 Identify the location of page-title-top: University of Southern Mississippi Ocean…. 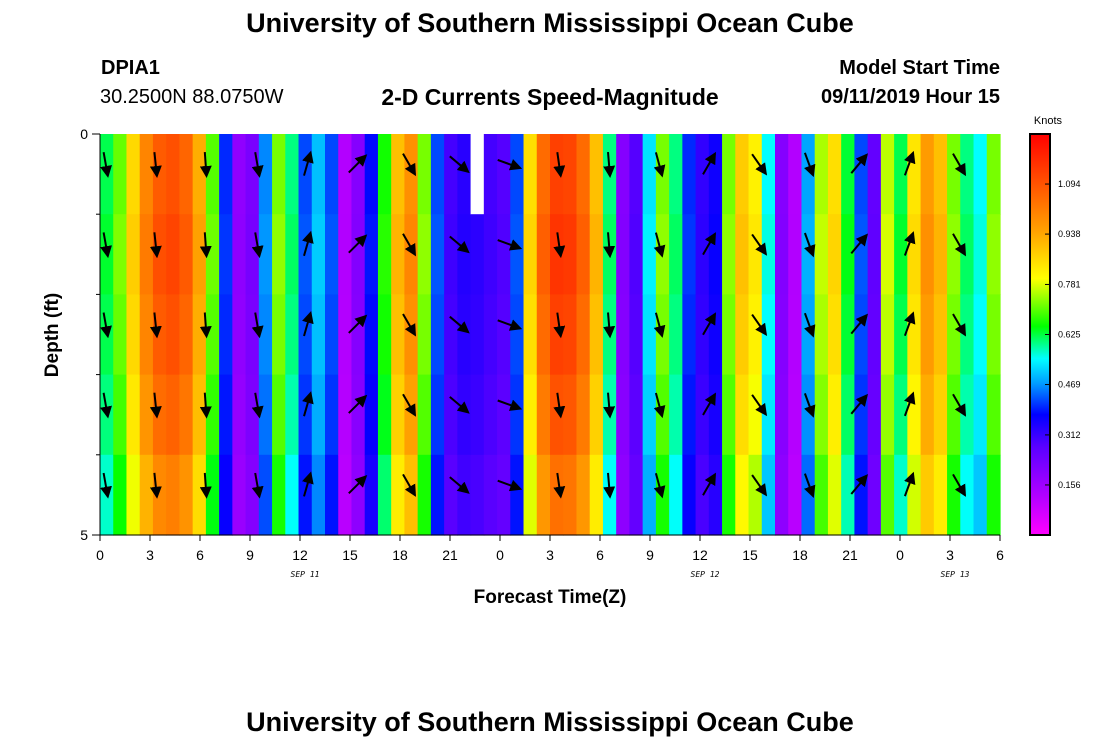
(550, 23).